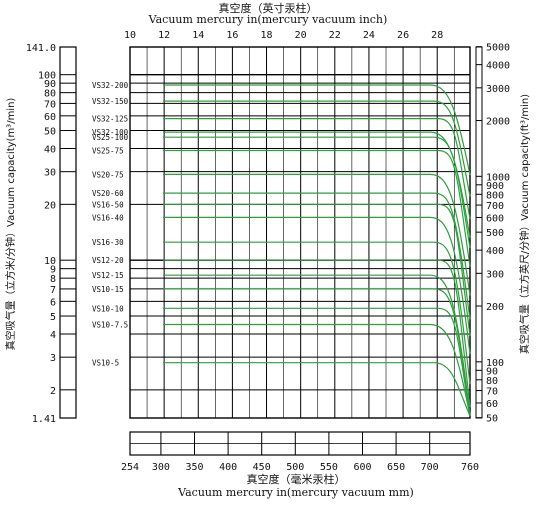 Image resolution: width=543 pixels, height=507 pixels. I want to click on series-label: VS16-30, so click(108, 242).